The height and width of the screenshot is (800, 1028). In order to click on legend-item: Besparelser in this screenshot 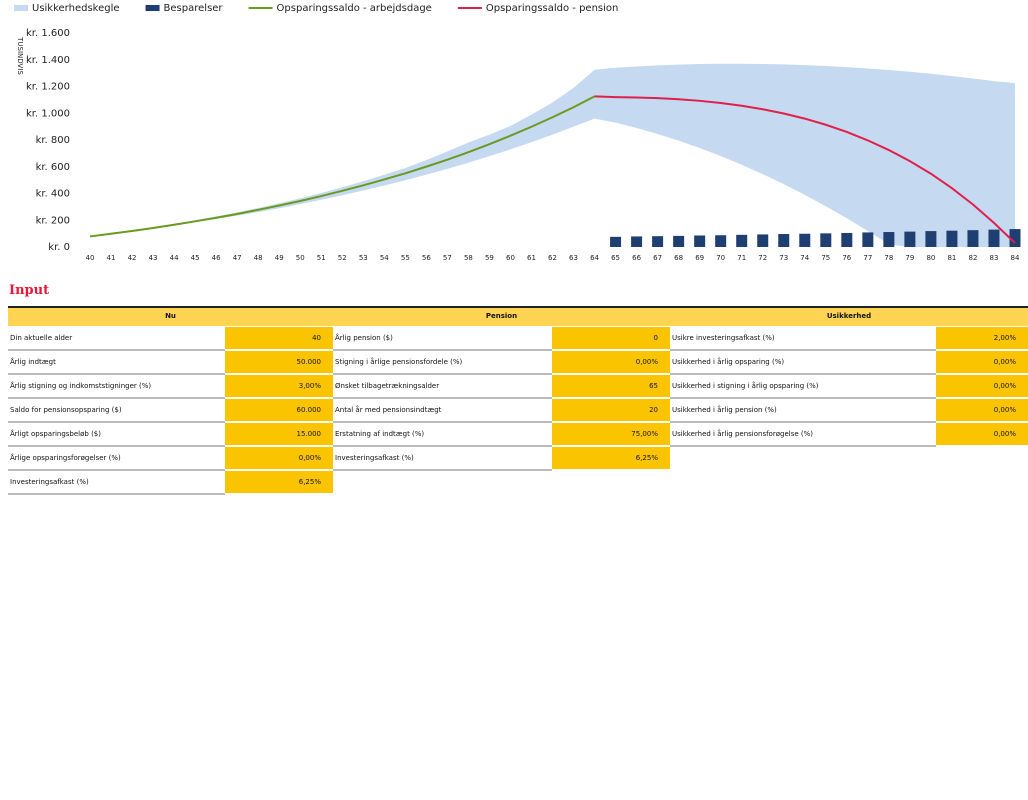, I will do `click(184, 8)`.